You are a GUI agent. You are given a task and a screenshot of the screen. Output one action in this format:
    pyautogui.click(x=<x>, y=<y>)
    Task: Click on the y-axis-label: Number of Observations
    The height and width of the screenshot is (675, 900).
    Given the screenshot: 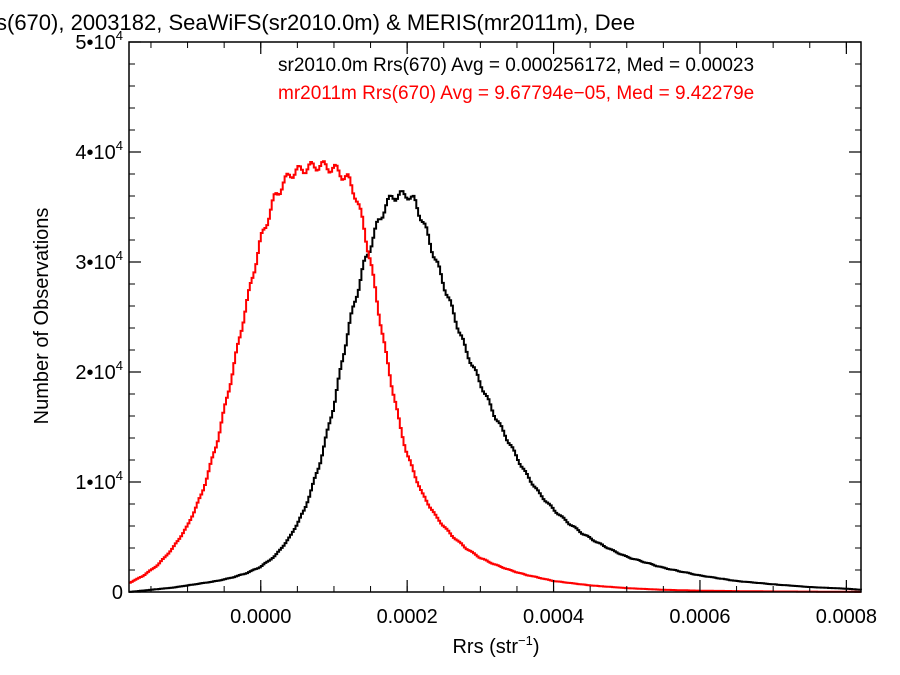 What is the action you would take?
    pyautogui.click(x=42, y=316)
    